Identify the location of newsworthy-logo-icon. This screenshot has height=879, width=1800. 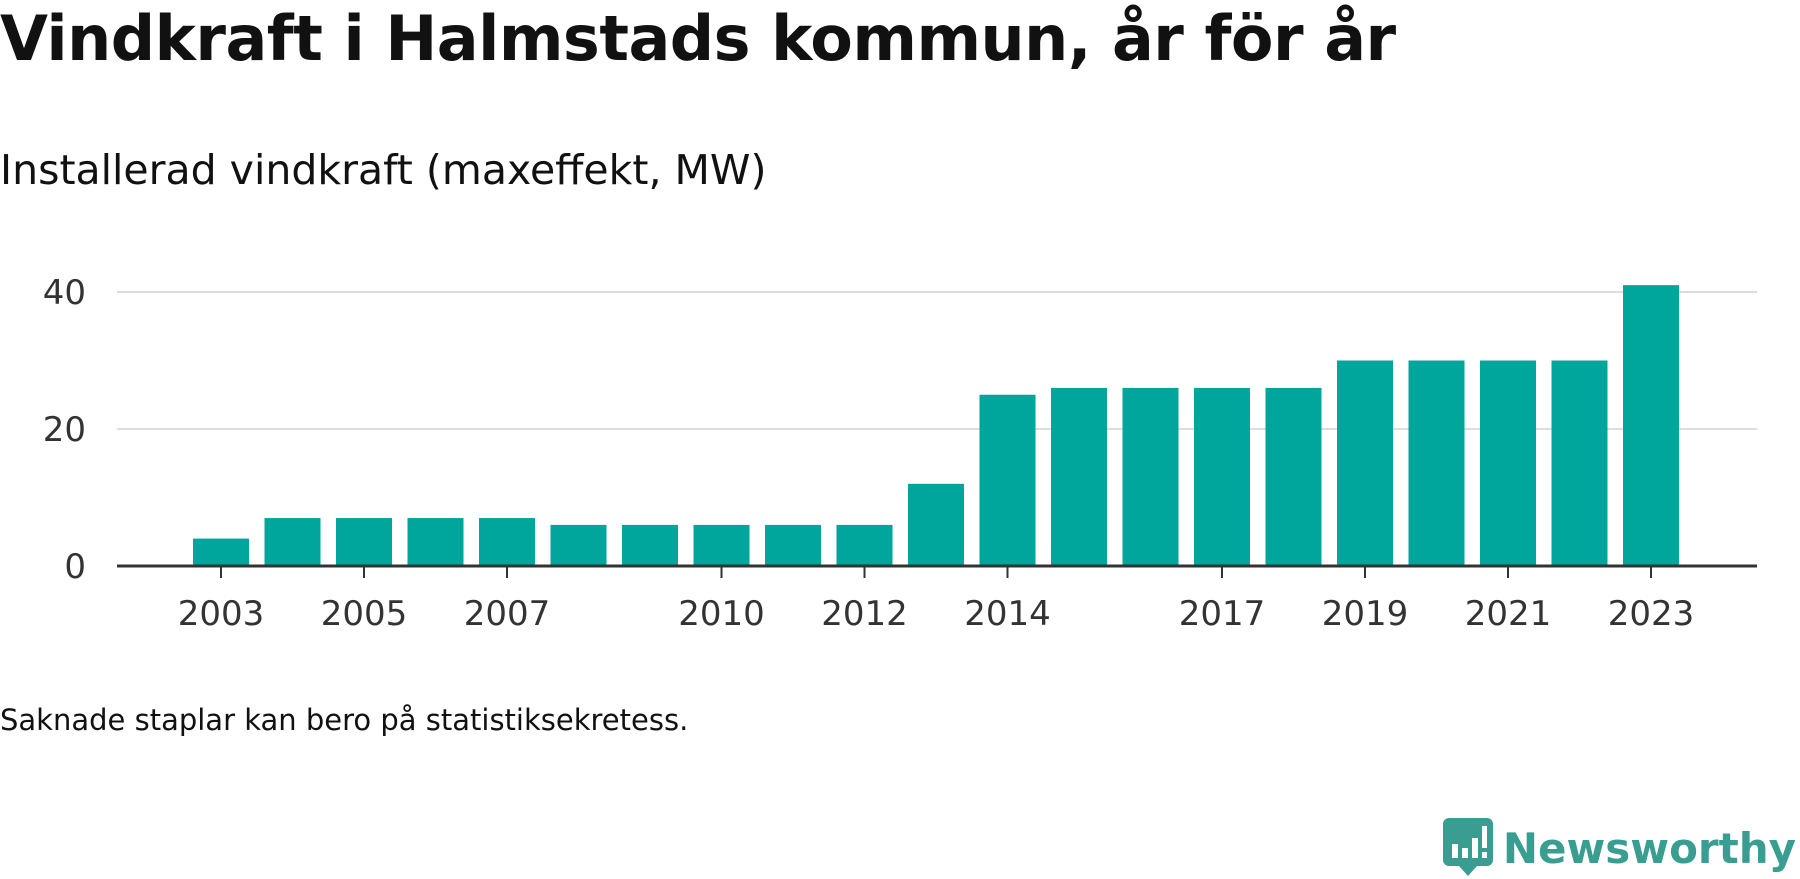
(1467, 847).